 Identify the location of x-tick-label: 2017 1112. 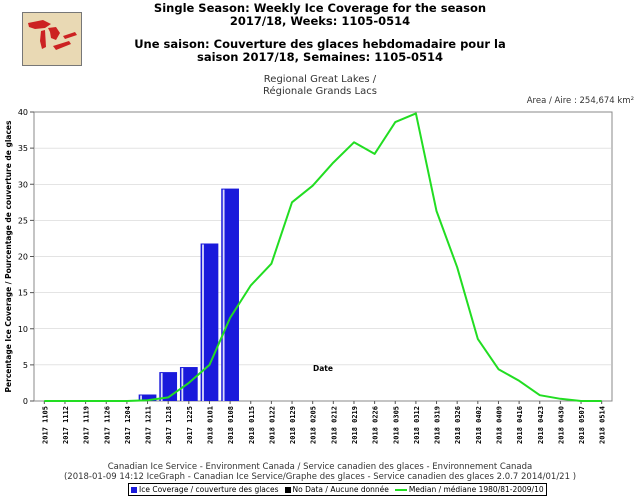
(66, 425).